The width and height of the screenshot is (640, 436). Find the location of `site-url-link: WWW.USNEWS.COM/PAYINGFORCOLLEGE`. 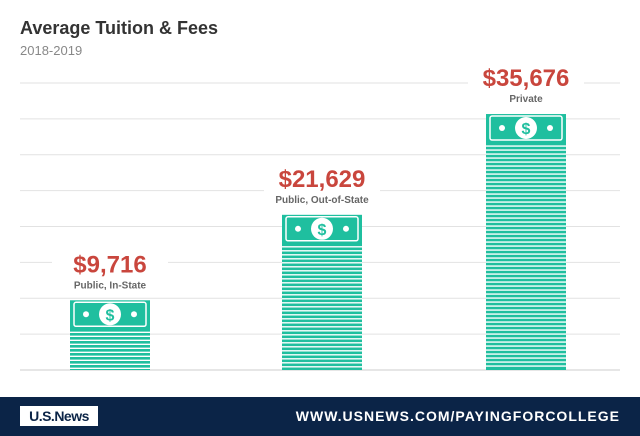

site-url-link: WWW.USNEWS.COM/PAYINGFORCOLLEGE is located at coordinates (457, 416).